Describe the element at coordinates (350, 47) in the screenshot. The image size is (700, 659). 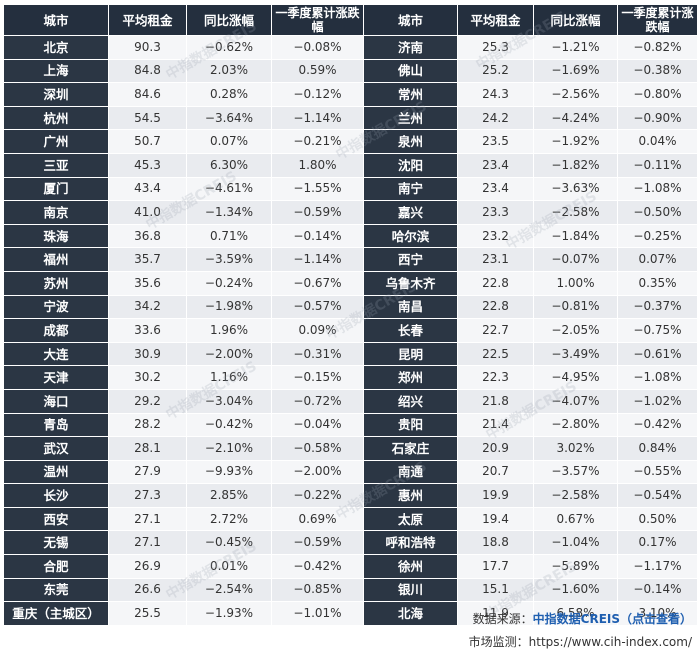
I see `table-row: 北京 90.3 −0.62% −0.08% 济南 25.3 −1.21% −0.82%` at that location.